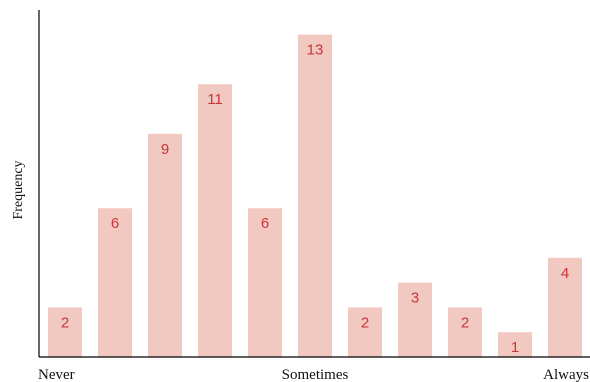 This screenshot has height=382, width=590. What do you see at coordinates (566, 374) in the screenshot?
I see `x-tick-label: Always` at bounding box center [566, 374].